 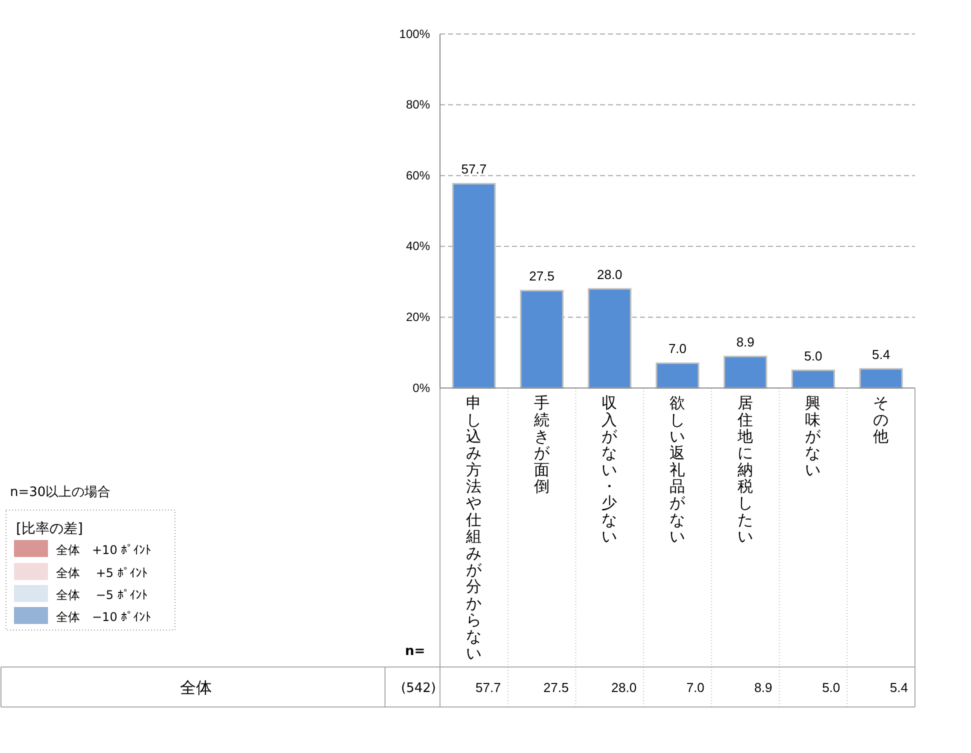 I want to click on text: 27.5, so click(x=541, y=276).